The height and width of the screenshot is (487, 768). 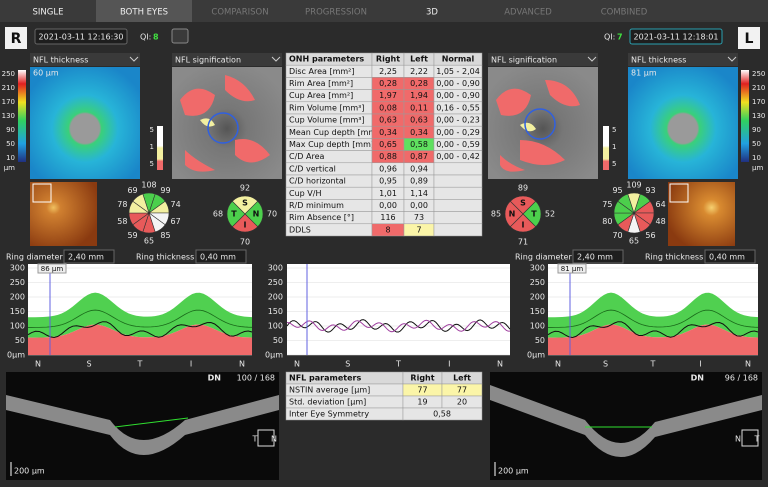 What do you see at coordinates (132, 235) in the screenshot?
I see `sector-value: 59` at bounding box center [132, 235].